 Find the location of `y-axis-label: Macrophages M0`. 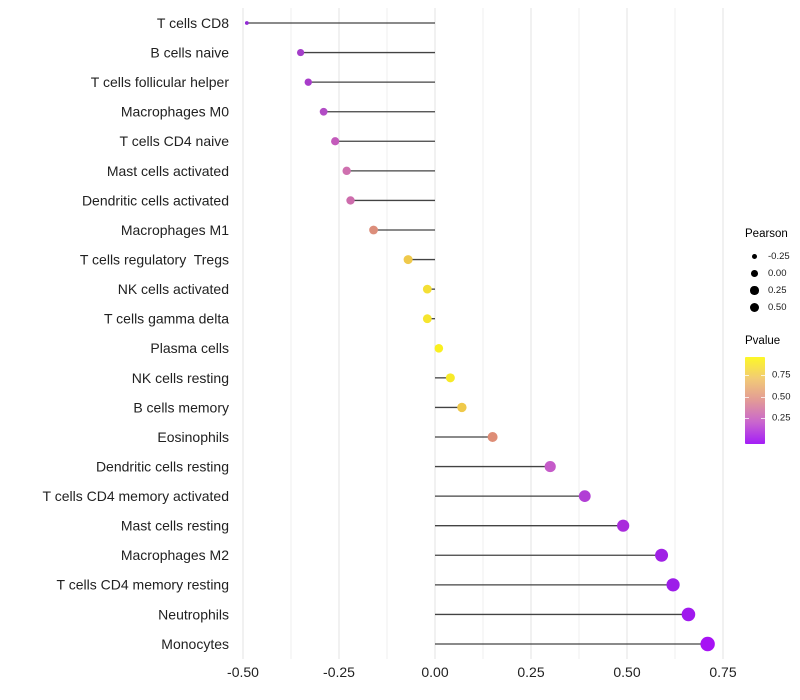

y-axis-label: Macrophages M0 is located at coordinates (175, 112).